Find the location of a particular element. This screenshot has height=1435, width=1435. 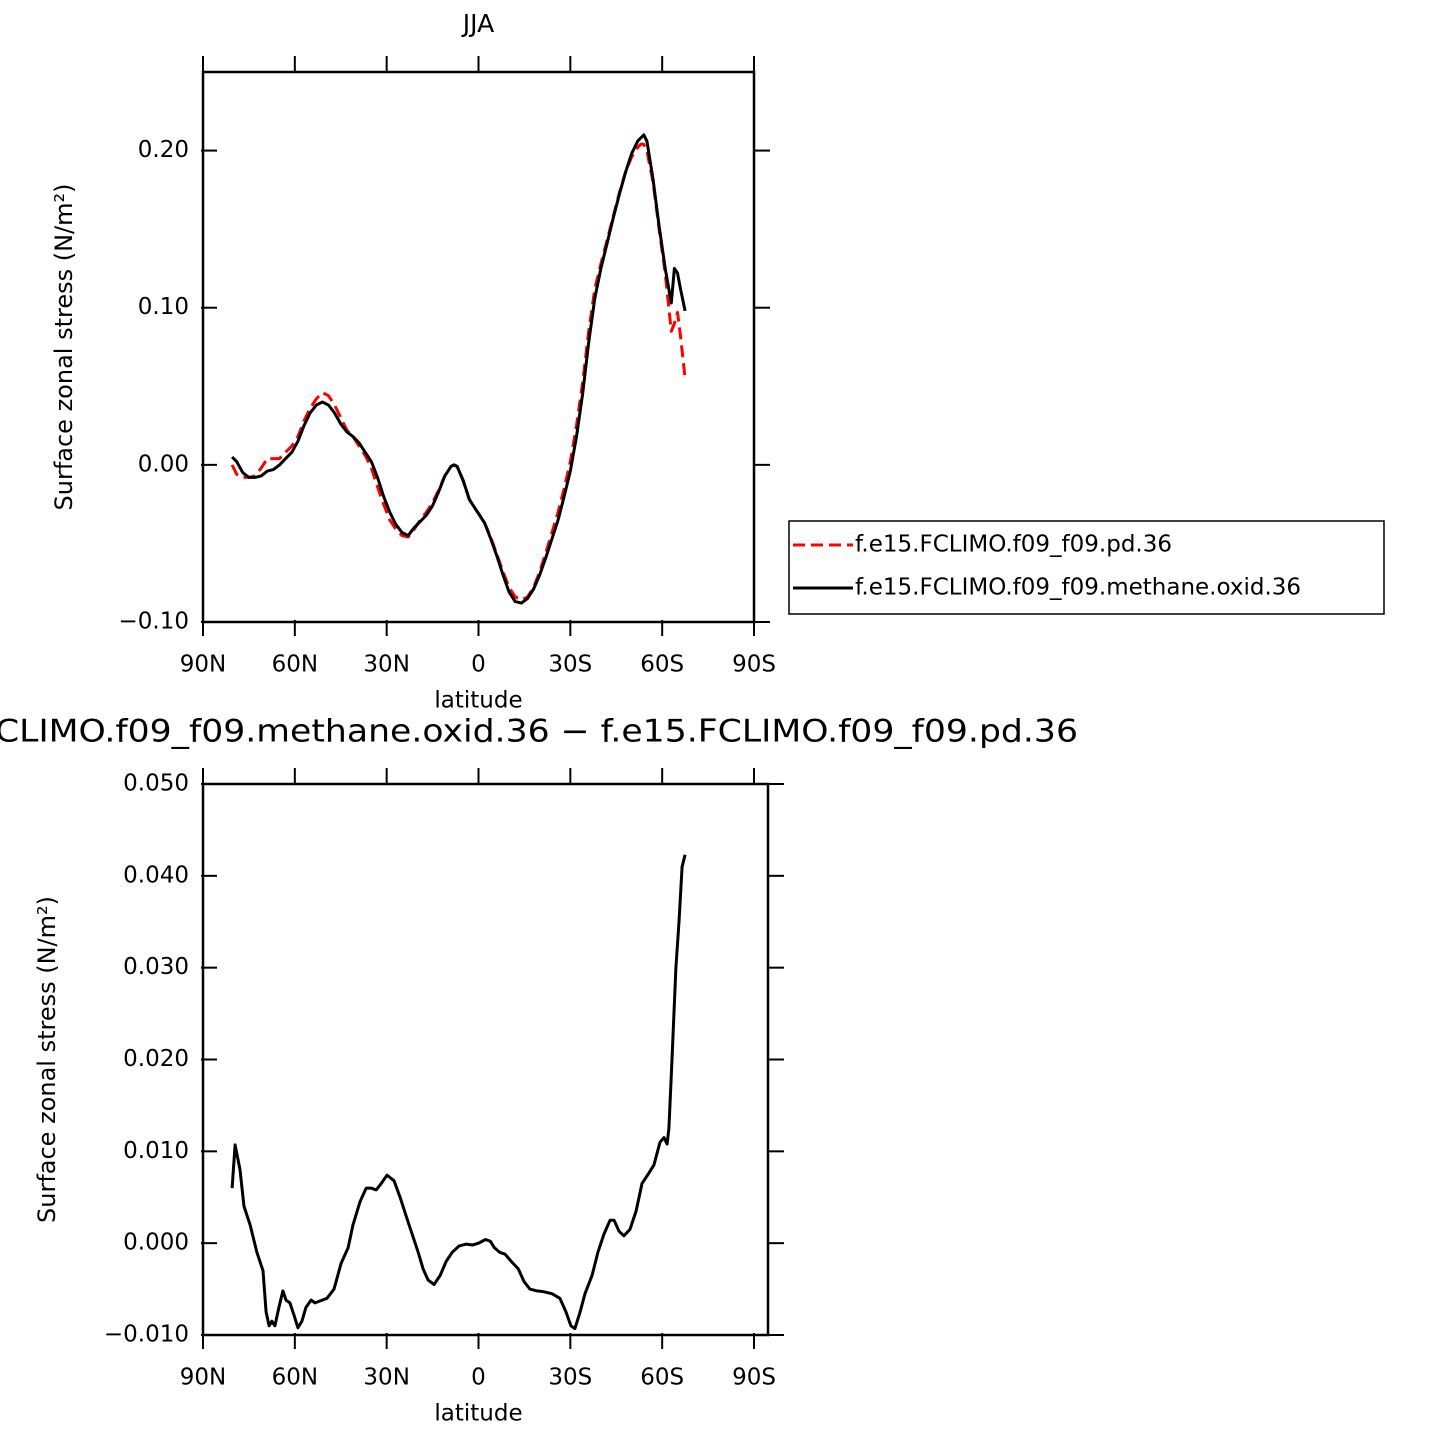

y-tick-label: −0.010 is located at coordinates (146, 1335).